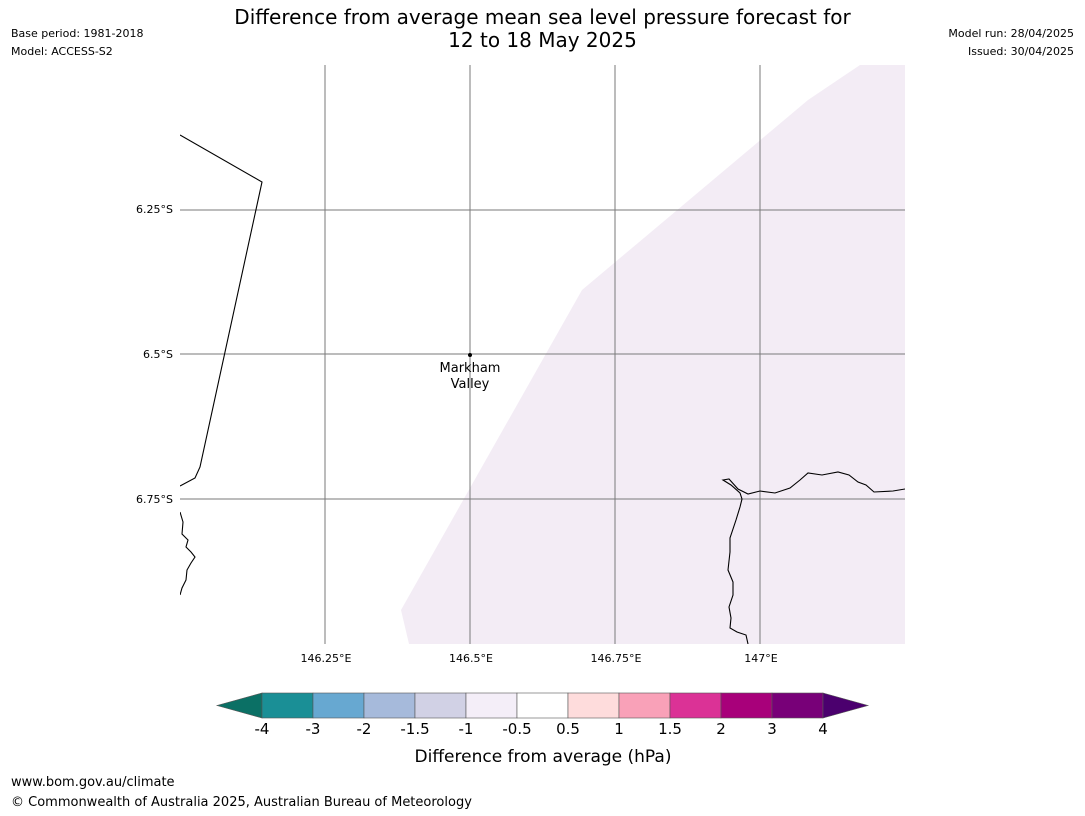 This screenshot has height=816, width=1085. I want to click on district-boundary, so click(221, 310).